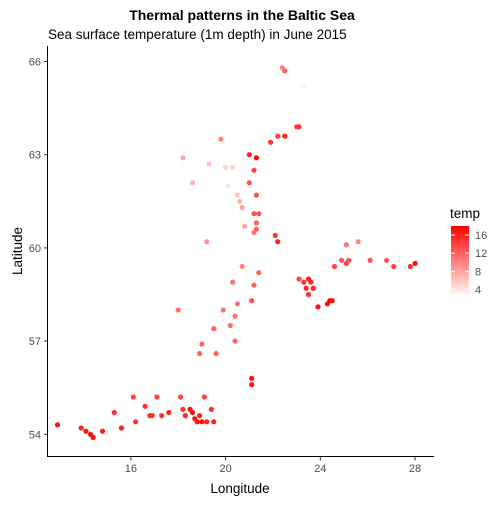 This screenshot has height=509, width=504. Describe the element at coordinates (273, 465) in the screenshot. I see `x-axis-ticks: 16 20 24 28` at that location.